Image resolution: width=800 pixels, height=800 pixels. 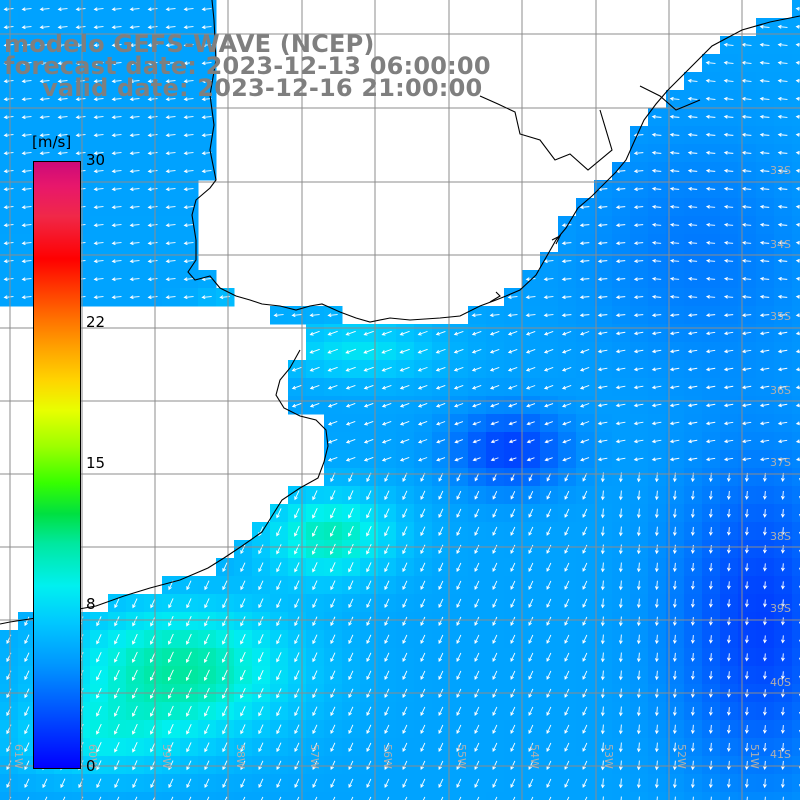 What do you see at coordinates (189, 44) in the screenshot?
I see `title-model: modelo GEFS-WAVE (NCEP)` at bounding box center [189, 44].